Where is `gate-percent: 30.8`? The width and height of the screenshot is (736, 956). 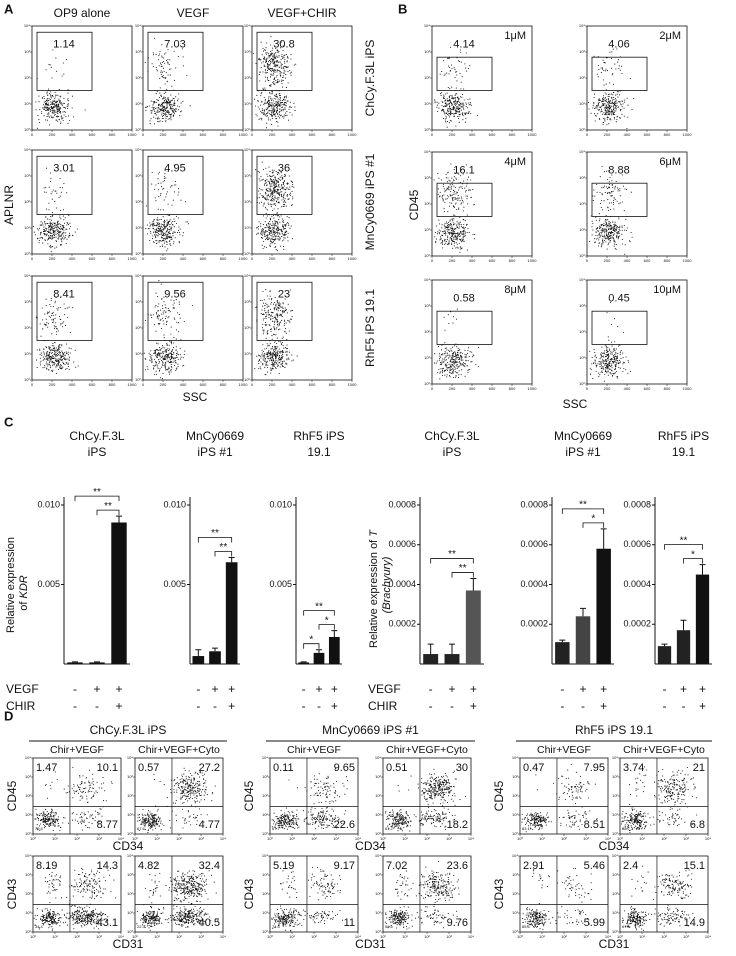 gate-percent: 30.8 is located at coordinates (283, 45).